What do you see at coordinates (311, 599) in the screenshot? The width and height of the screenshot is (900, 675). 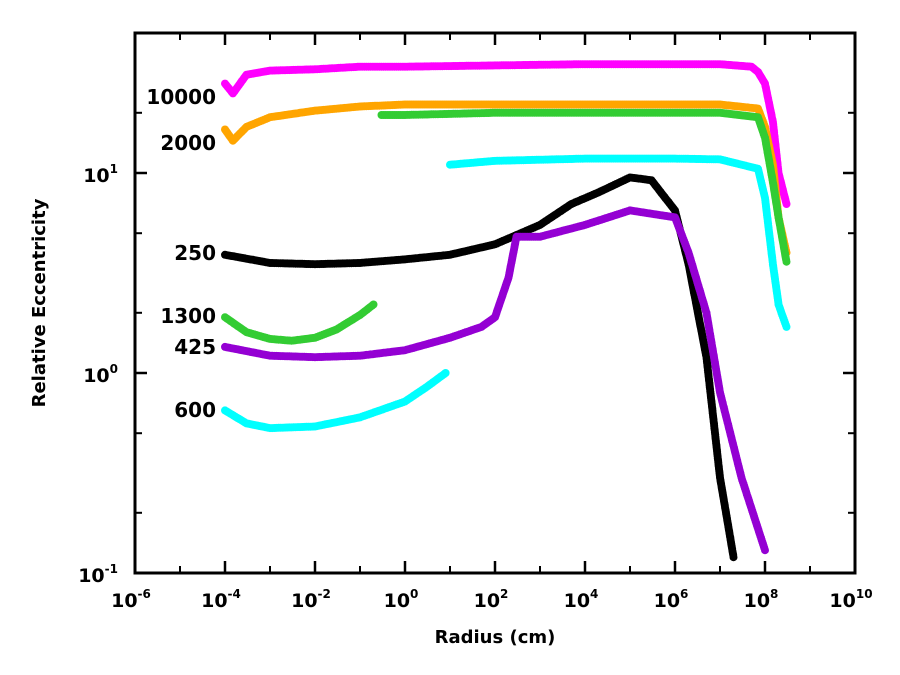 I see `x-tick-label: 10-2` at bounding box center [311, 599].